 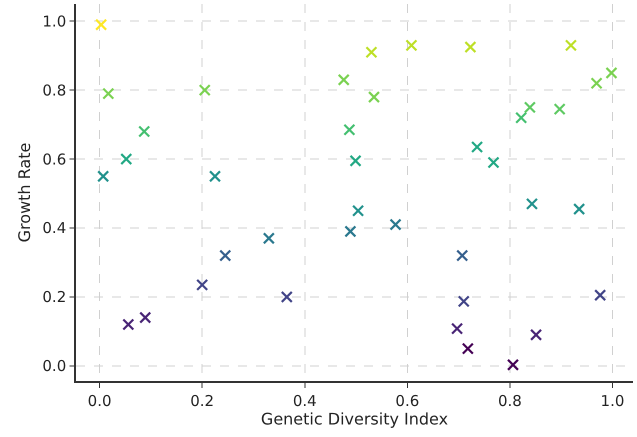 What do you see at coordinates (54, 228) in the screenshot?
I see `y-tick-label: 0.4` at bounding box center [54, 228].